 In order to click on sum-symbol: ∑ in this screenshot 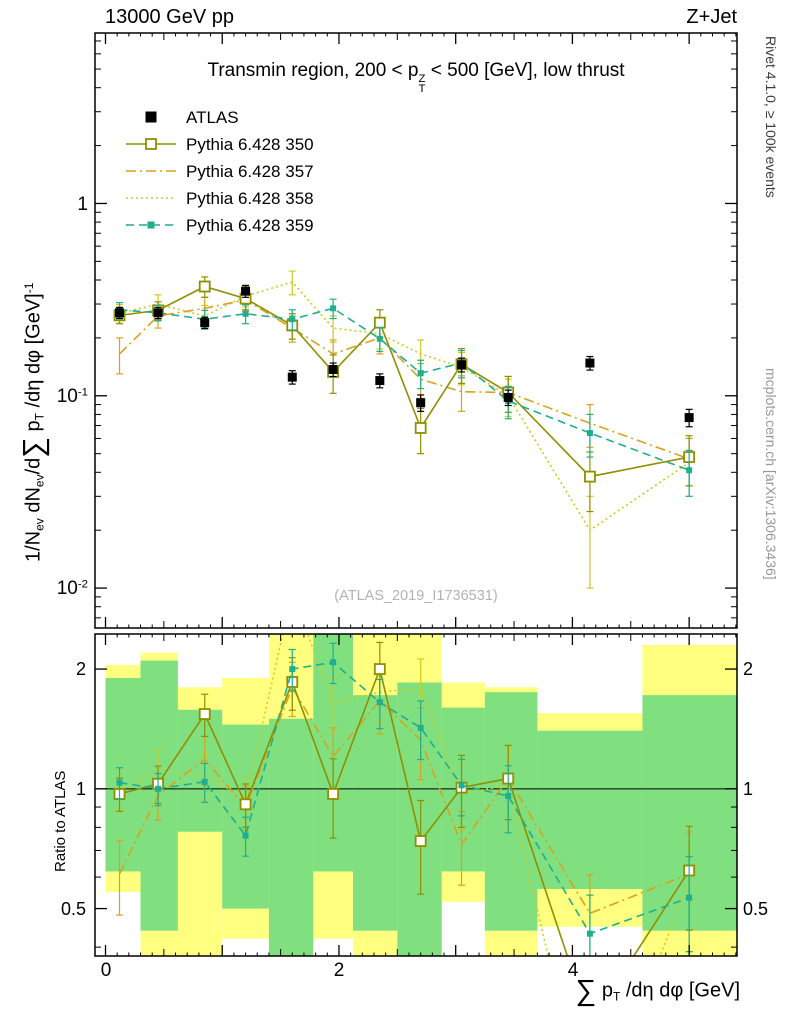, I will do `click(34, 447)`.